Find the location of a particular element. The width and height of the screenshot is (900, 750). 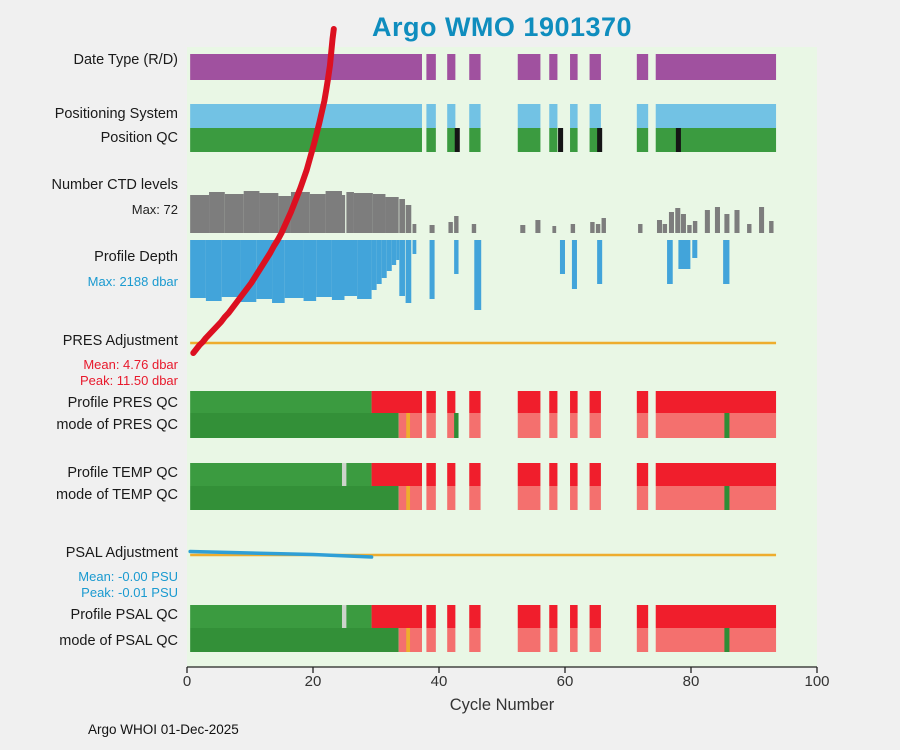

x-tick-label: 0 is located at coordinates (187, 681).